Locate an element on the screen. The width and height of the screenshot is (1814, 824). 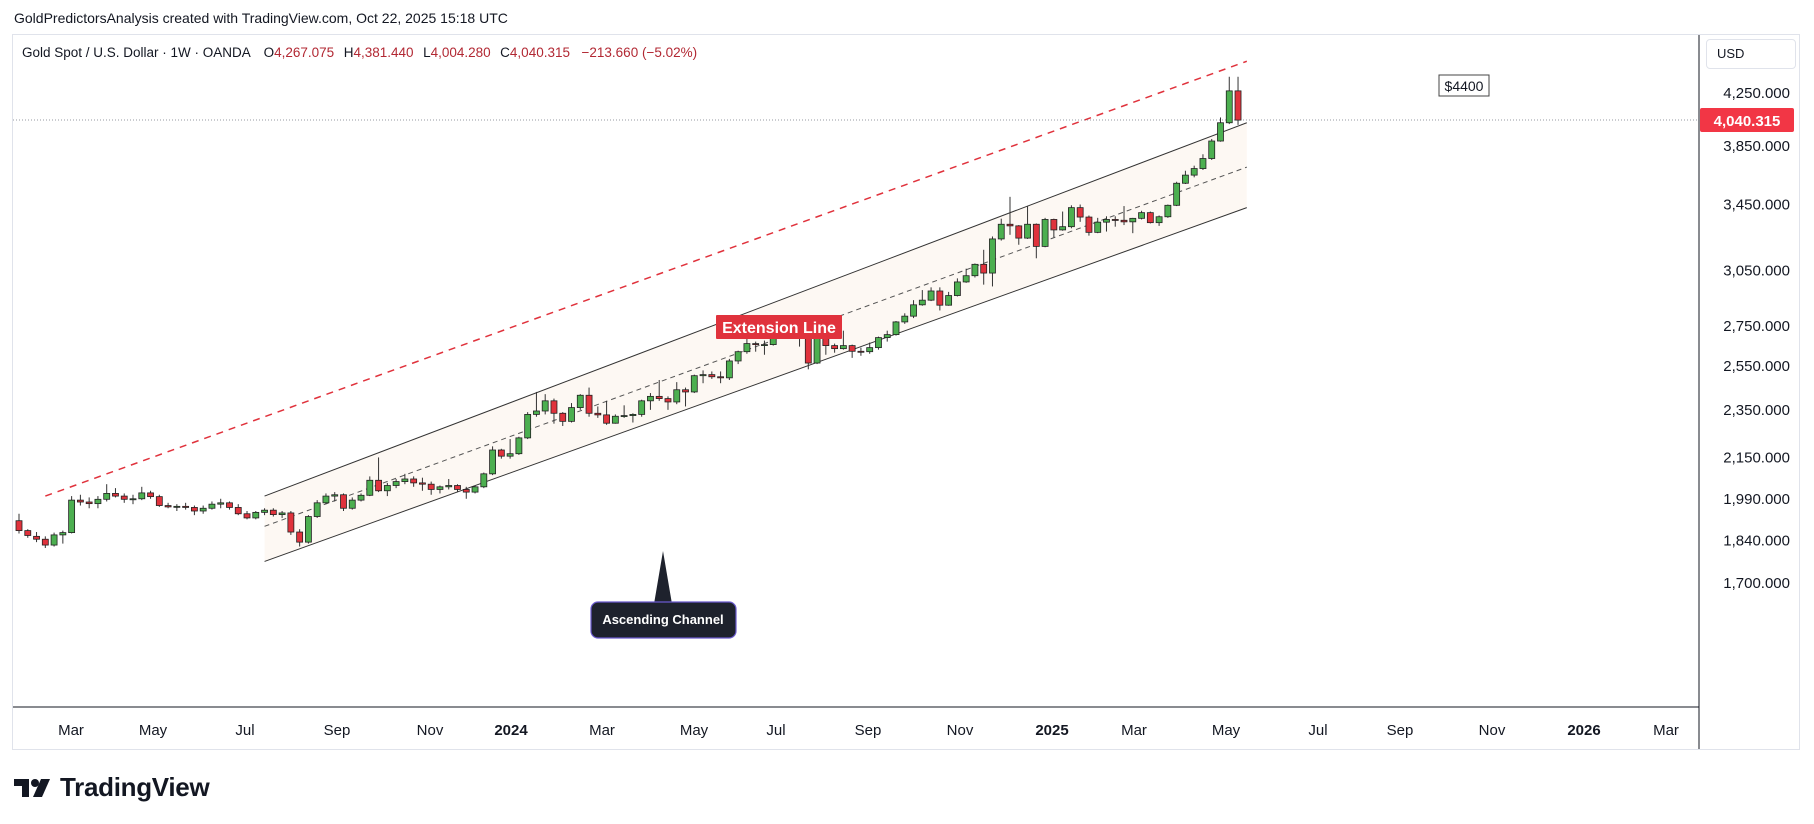
tradingview-brand: TradingView is located at coordinates (112, 787).